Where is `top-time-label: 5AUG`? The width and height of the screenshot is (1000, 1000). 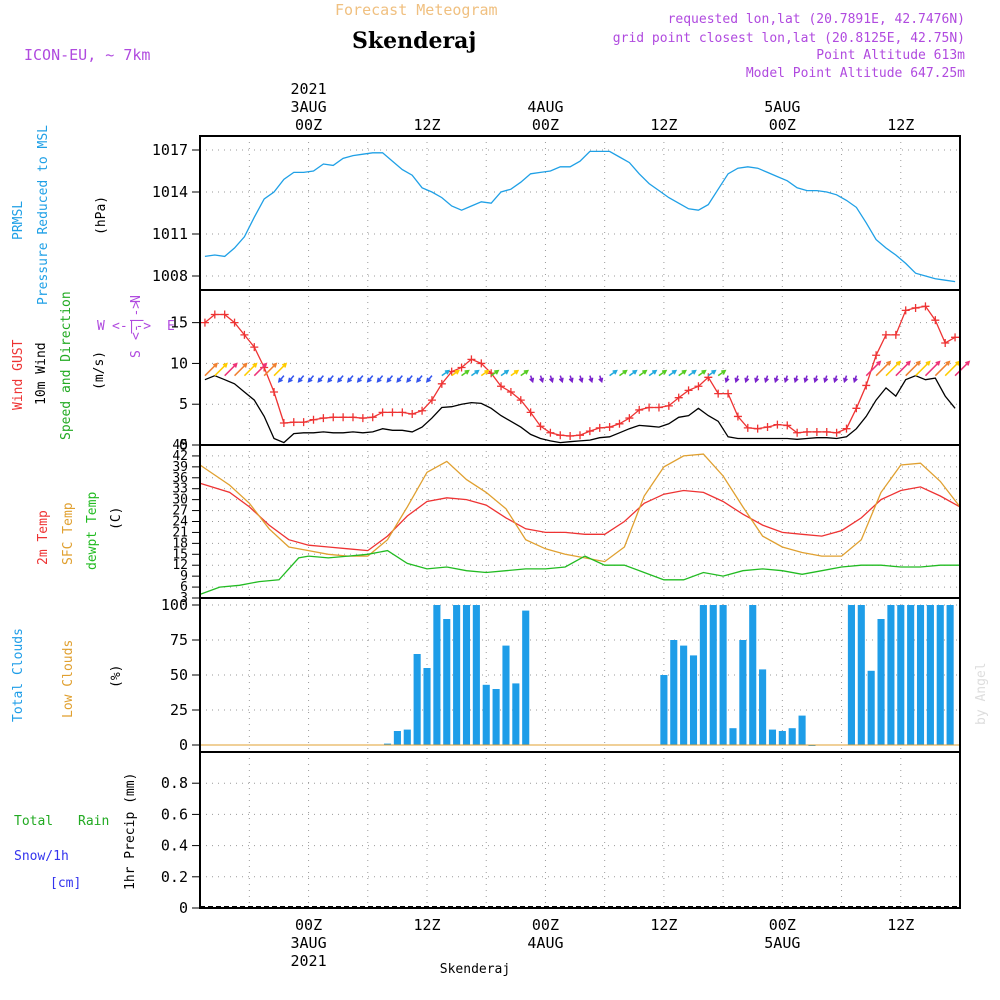
top-time-label: 5AUG is located at coordinates (782, 107).